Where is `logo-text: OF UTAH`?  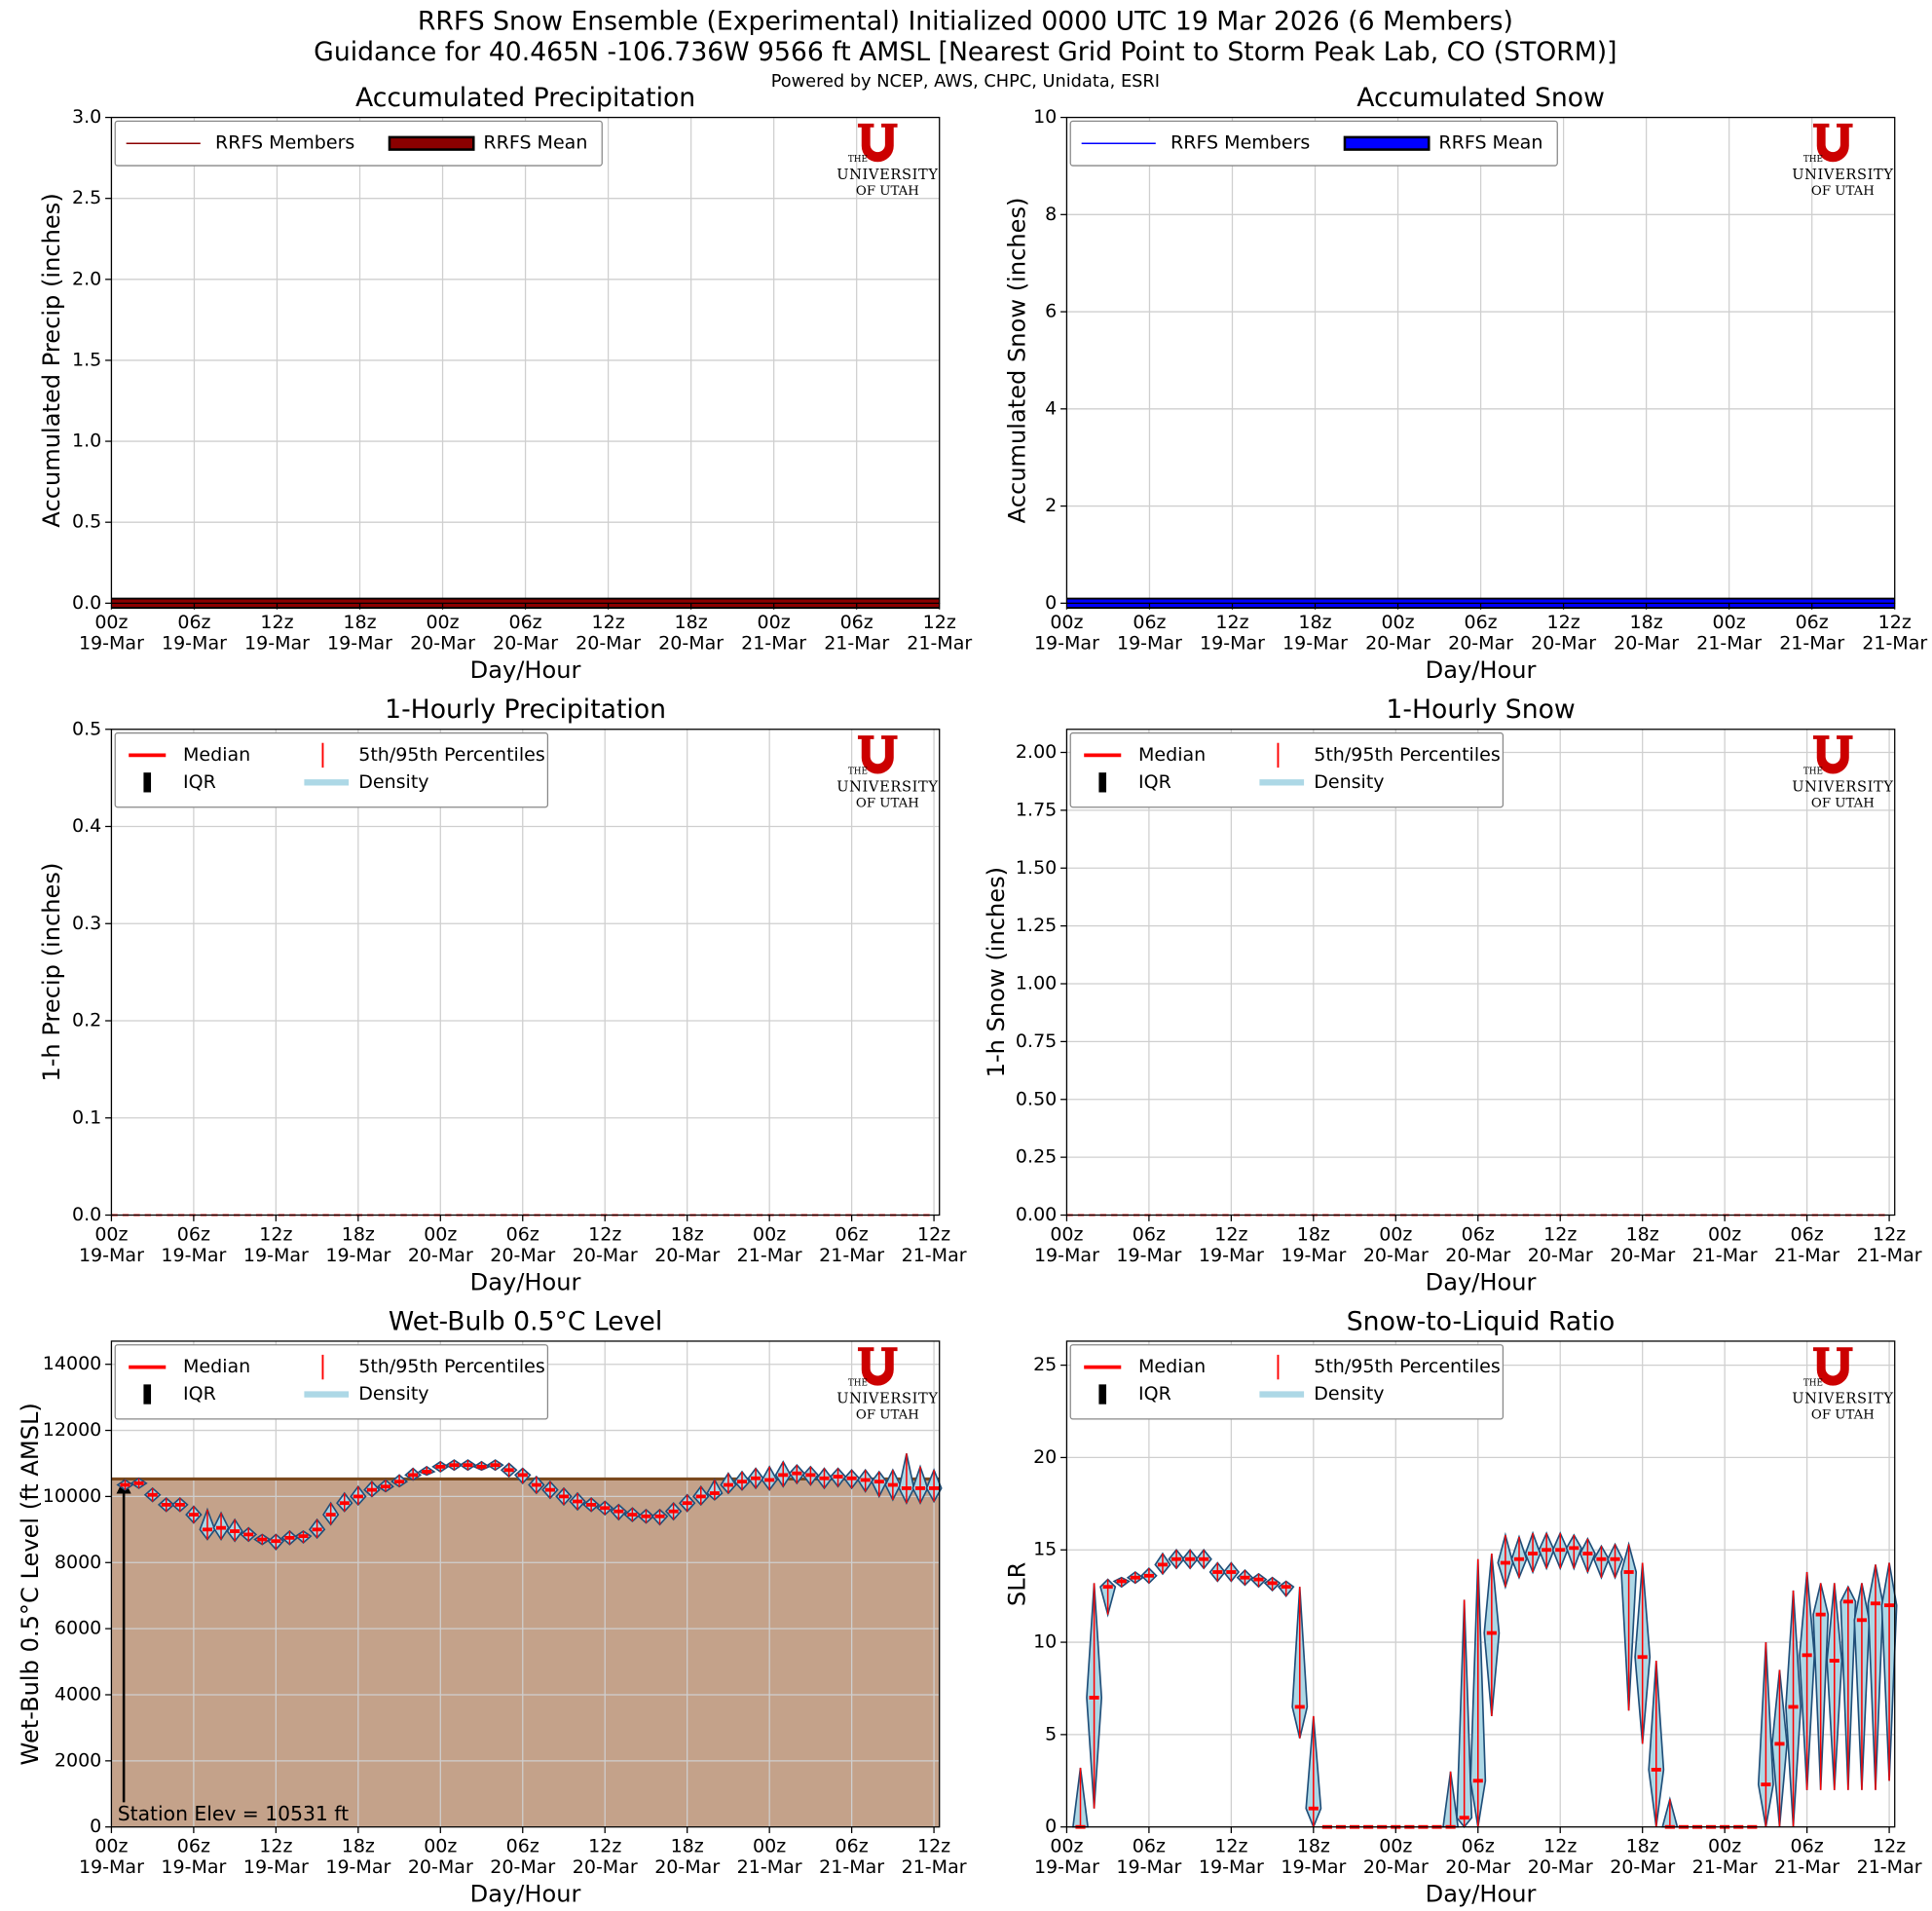 logo-text: OF UTAH is located at coordinates (888, 803).